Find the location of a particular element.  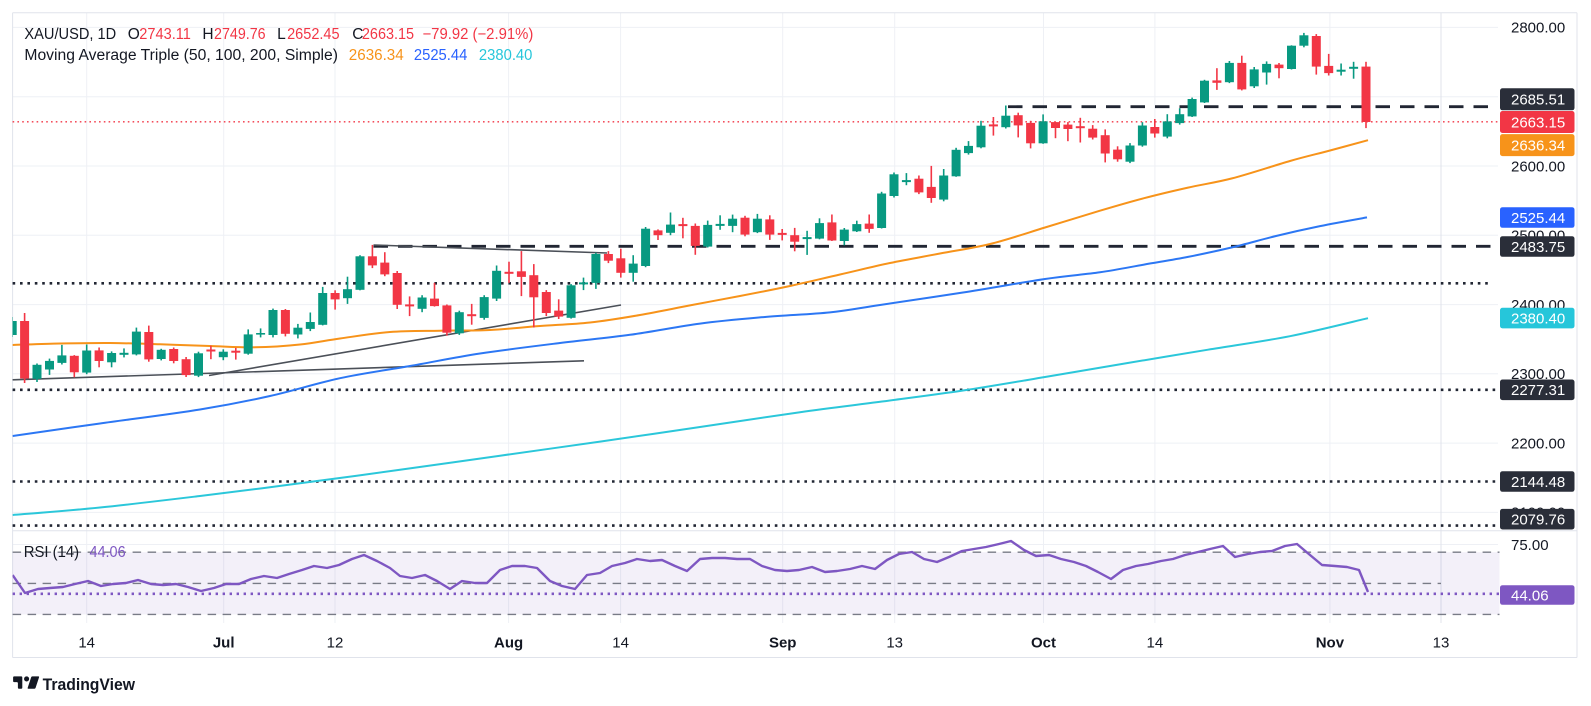

svg-text: Nov is located at coordinates (1330, 642).